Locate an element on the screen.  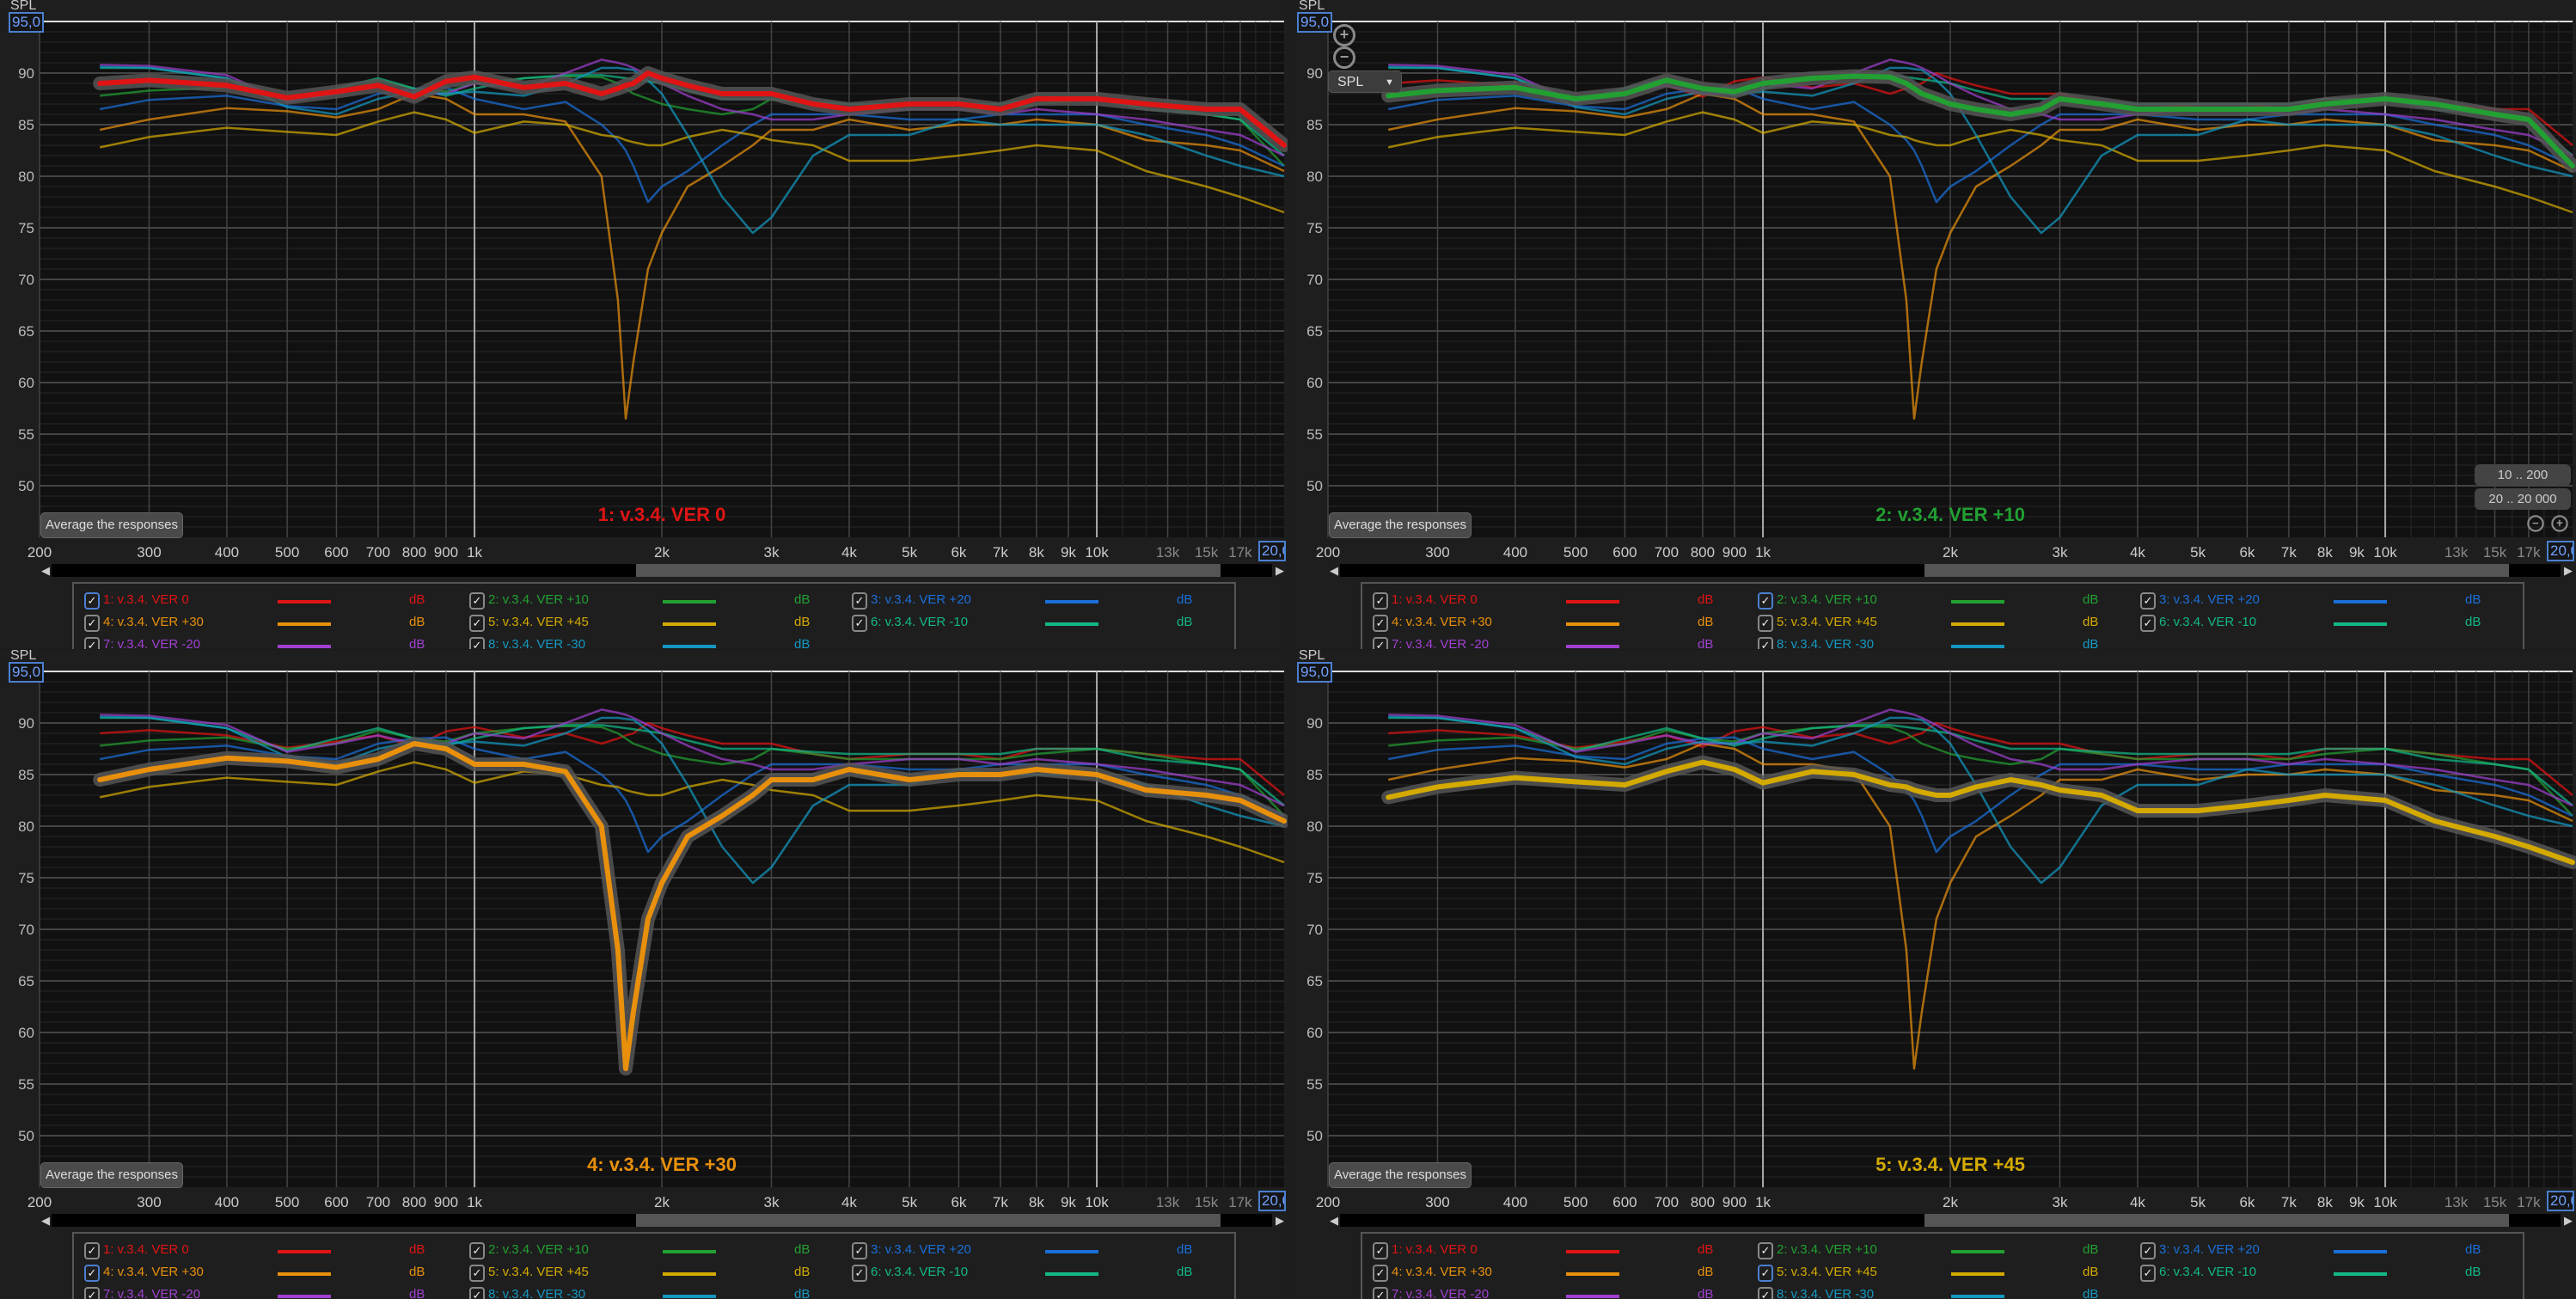
graph-type-dropdown: SPL ▼ is located at coordinates (1365, 81).